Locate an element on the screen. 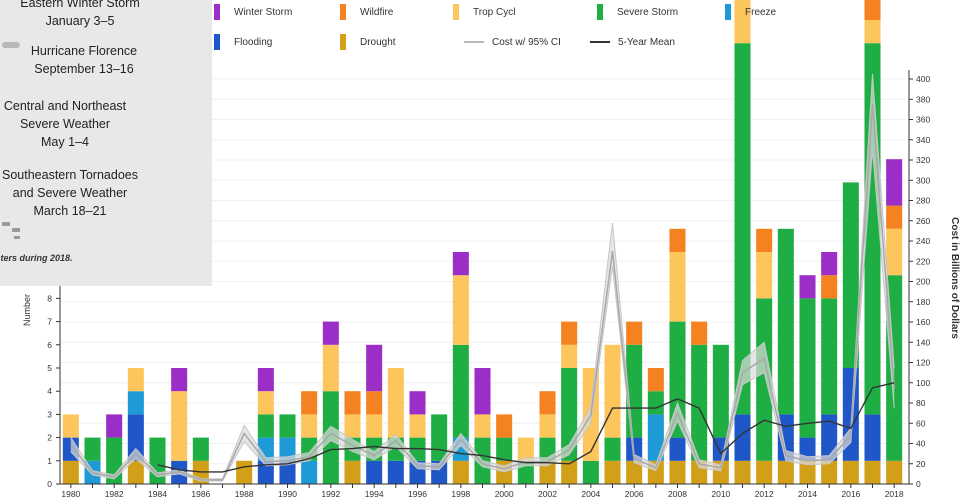  y-right-tick-label: 380 is located at coordinates (923, 99).